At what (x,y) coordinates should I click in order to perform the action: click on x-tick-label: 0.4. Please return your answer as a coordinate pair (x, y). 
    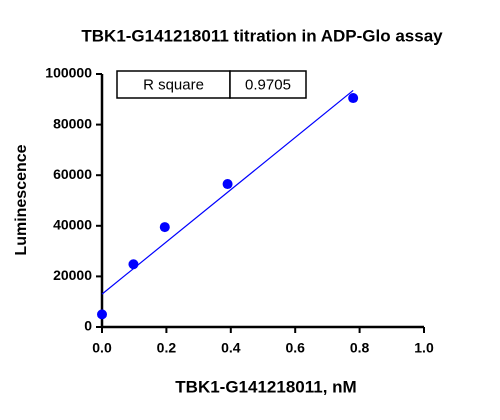
    Looking at the image, I should click on (231, 348).